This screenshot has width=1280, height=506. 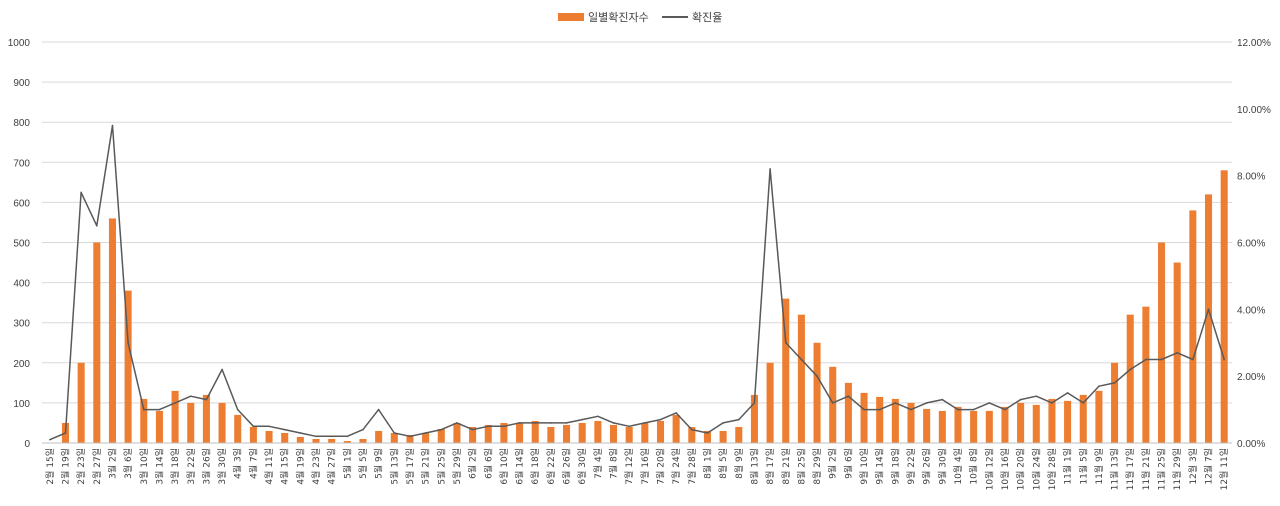 What do you see at coordinates (504, 466) in the screenshot?
I see `x-tick-label: 6월 10일` at bounding box center [504, 466].